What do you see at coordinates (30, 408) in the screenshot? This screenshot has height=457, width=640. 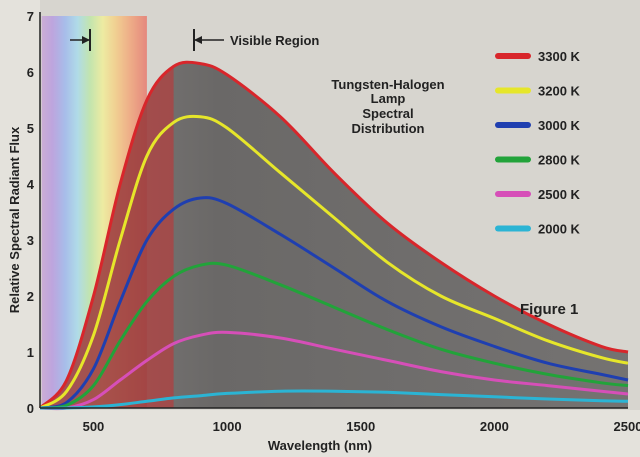 I see `y-tick-label-0: 0` at bounding box center [30, 408].